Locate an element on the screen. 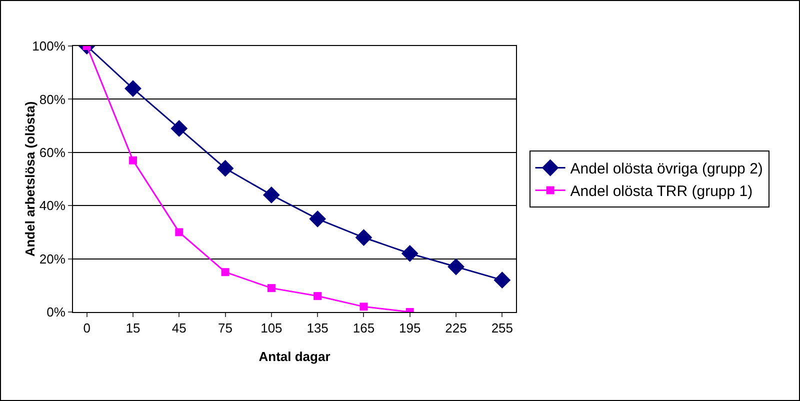 This screenshot has height=401, width=800. x-tick-label: 195 is located at coordinates (410, 328).